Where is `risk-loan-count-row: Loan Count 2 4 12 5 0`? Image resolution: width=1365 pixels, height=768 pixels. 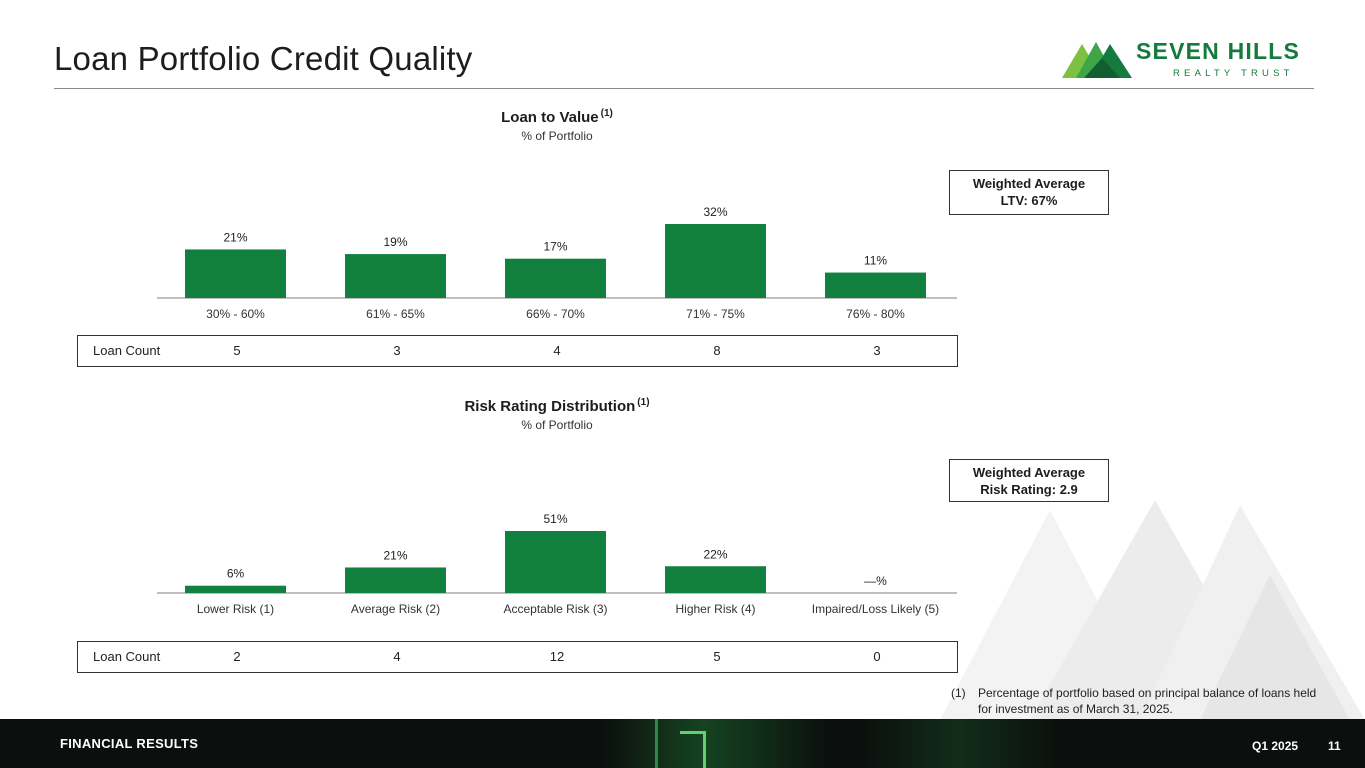 risk-loan-count-row: Loan Count 2 4 12 5 0 is located at coordinates (517, 657).